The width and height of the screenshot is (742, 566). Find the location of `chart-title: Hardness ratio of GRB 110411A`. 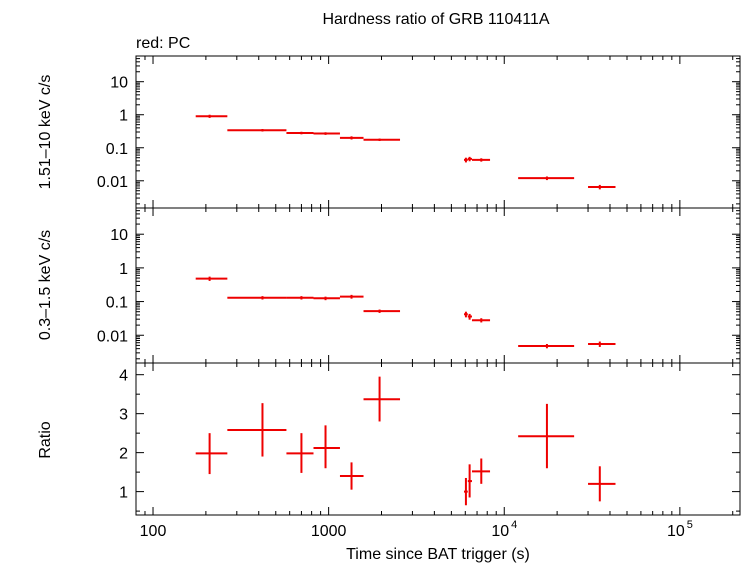

chart-title: Hardness ratio of GRB 110411A is located at coordinates (435, 19).